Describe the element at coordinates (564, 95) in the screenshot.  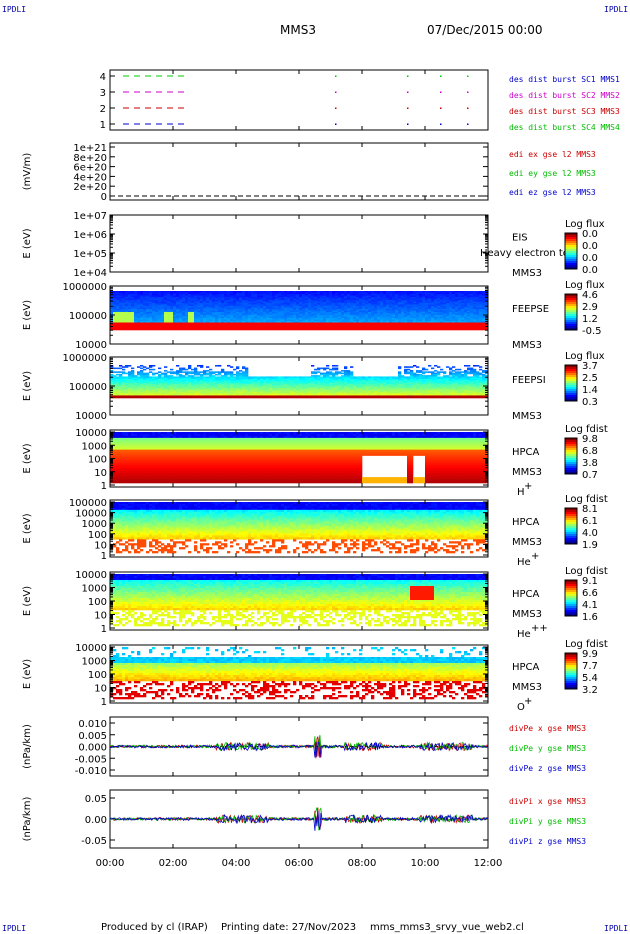
I see `burst-legend-entry: des dist burst SC2 MMS2` at that location.